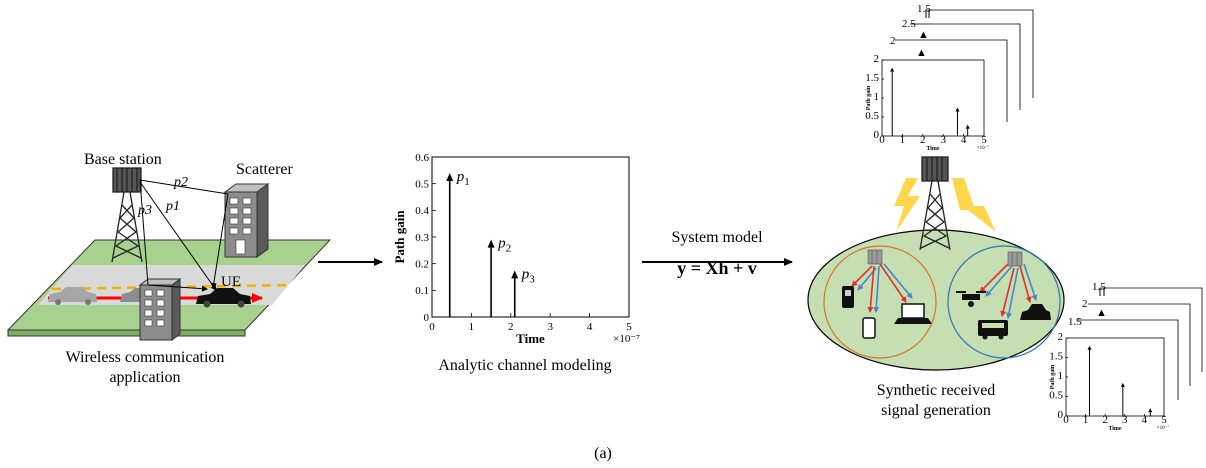 The image size is (1206, 468). What do you see at coordinates (927, 102) in the screenshot?
I see `synthetic-chart-top: 0 1 2 3 4 500.511.52 Time Path gain ×10⁻⁷` at bounding box center [927, 102].